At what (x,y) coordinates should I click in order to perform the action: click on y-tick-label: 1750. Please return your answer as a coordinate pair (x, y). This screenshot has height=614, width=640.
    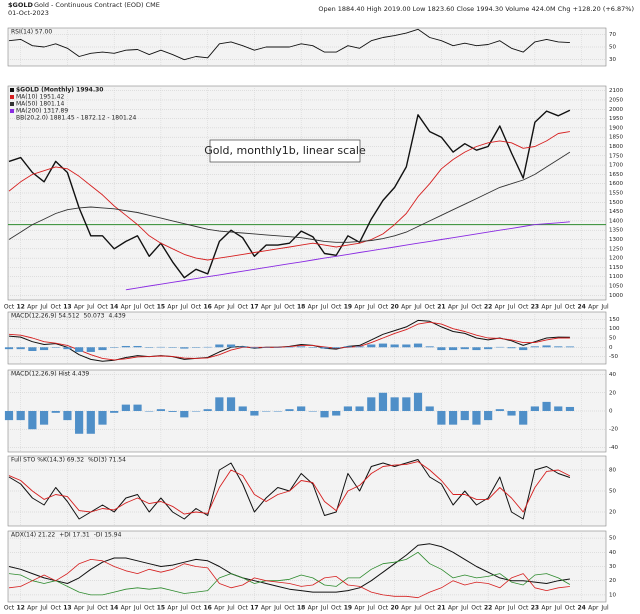
    Looking at the image, I should click on (616, 156).